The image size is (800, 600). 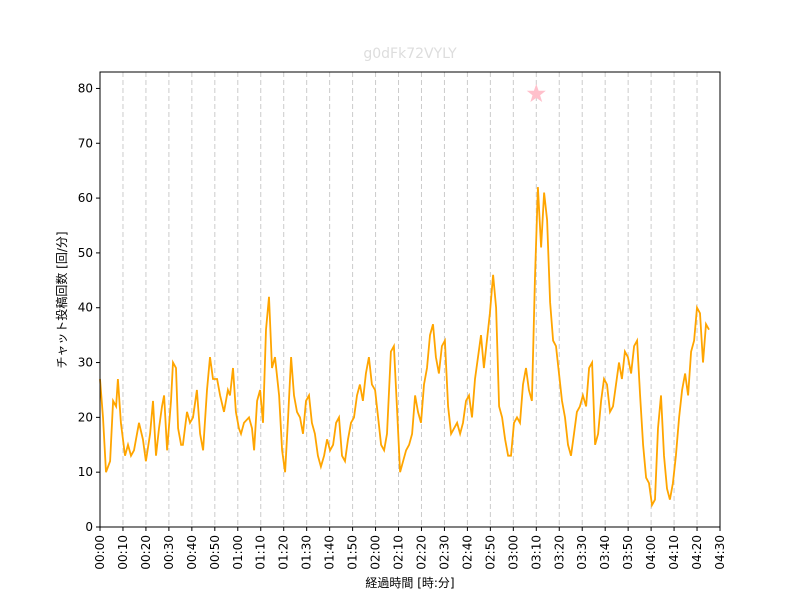 I want to click on y-tick-label: 20, so click(x=85, y=417).